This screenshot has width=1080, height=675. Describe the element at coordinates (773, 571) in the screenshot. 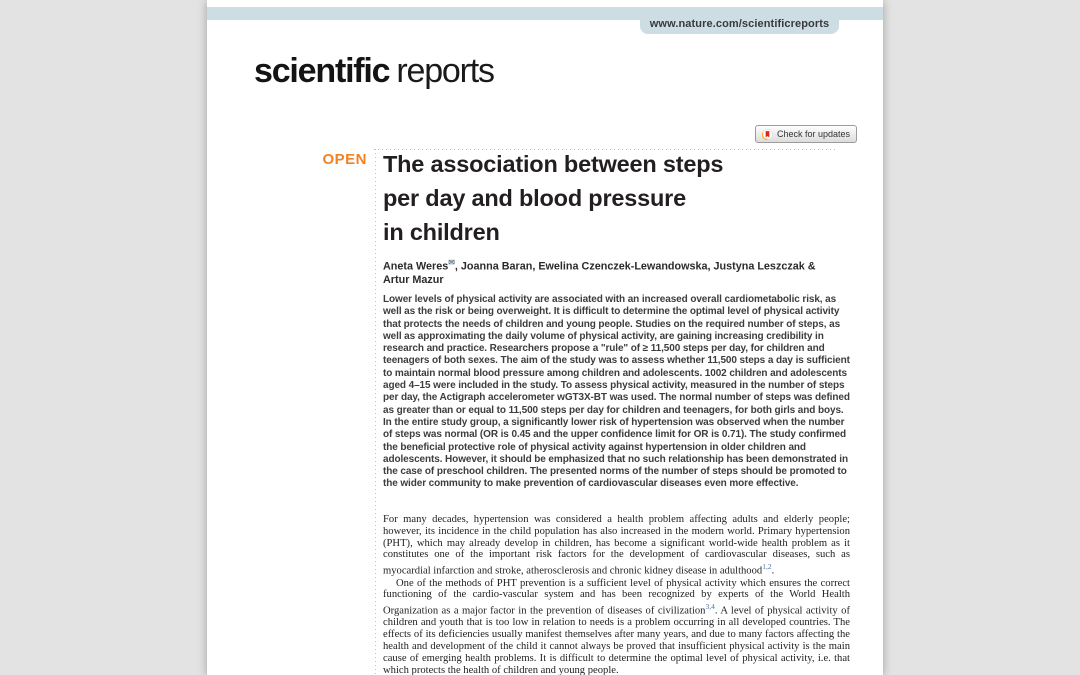

I see `body-paragraph-text: .` at that location.